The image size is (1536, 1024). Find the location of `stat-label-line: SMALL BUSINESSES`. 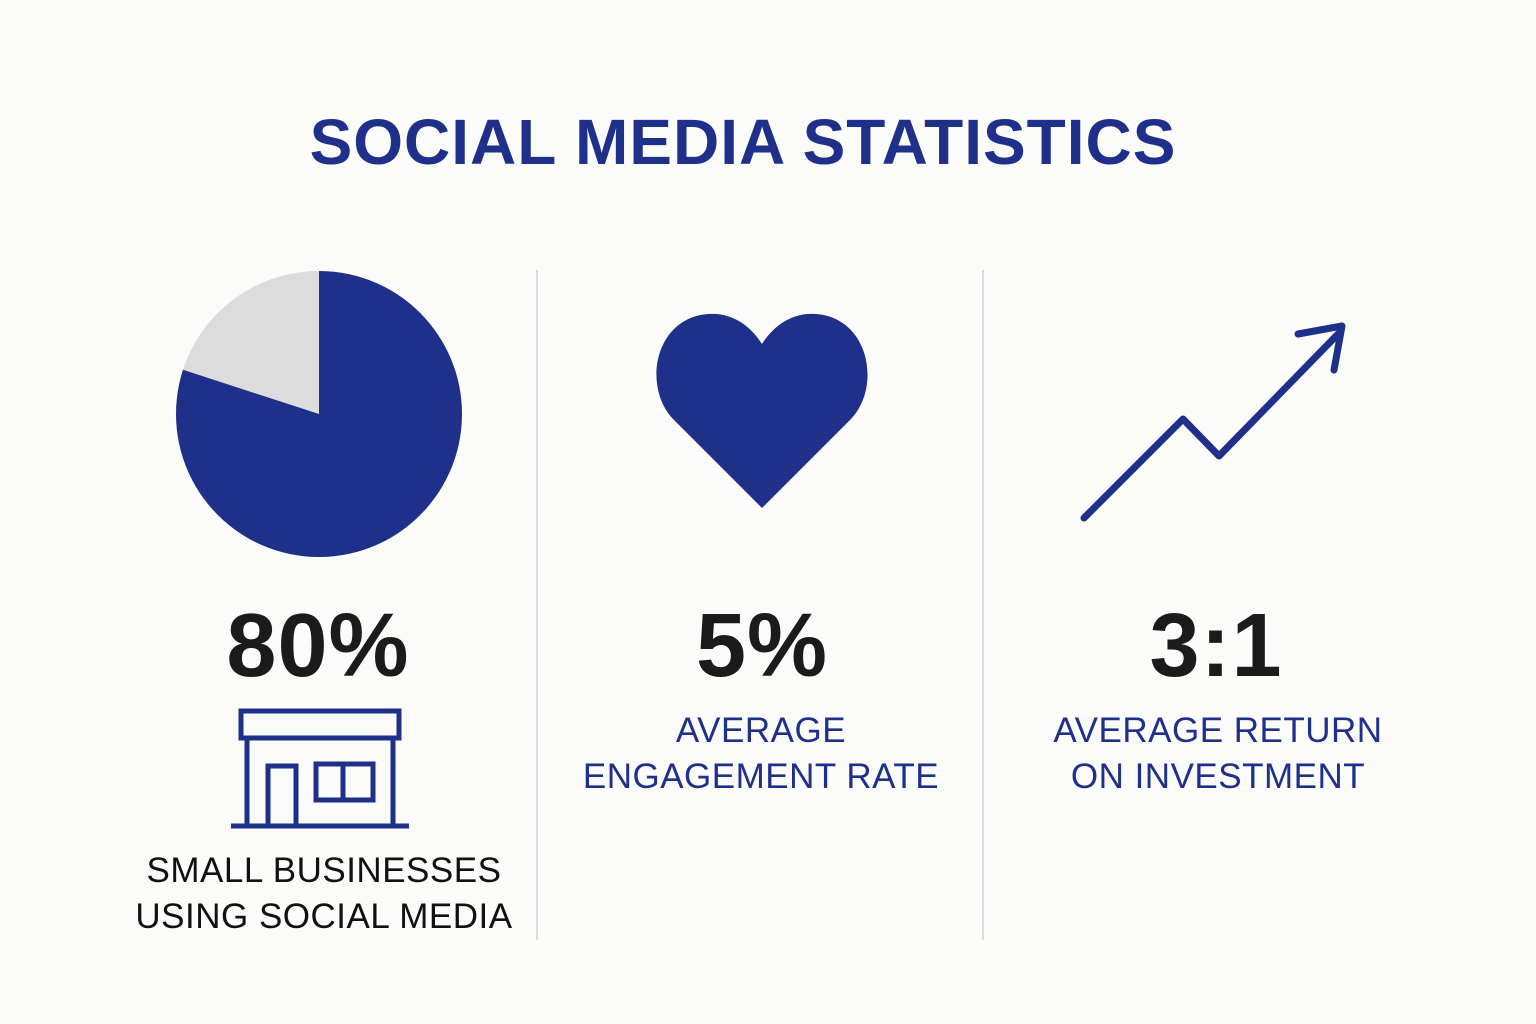

stat-label-line: SMALL BUSINESSES is located at coordinates (324, 870).